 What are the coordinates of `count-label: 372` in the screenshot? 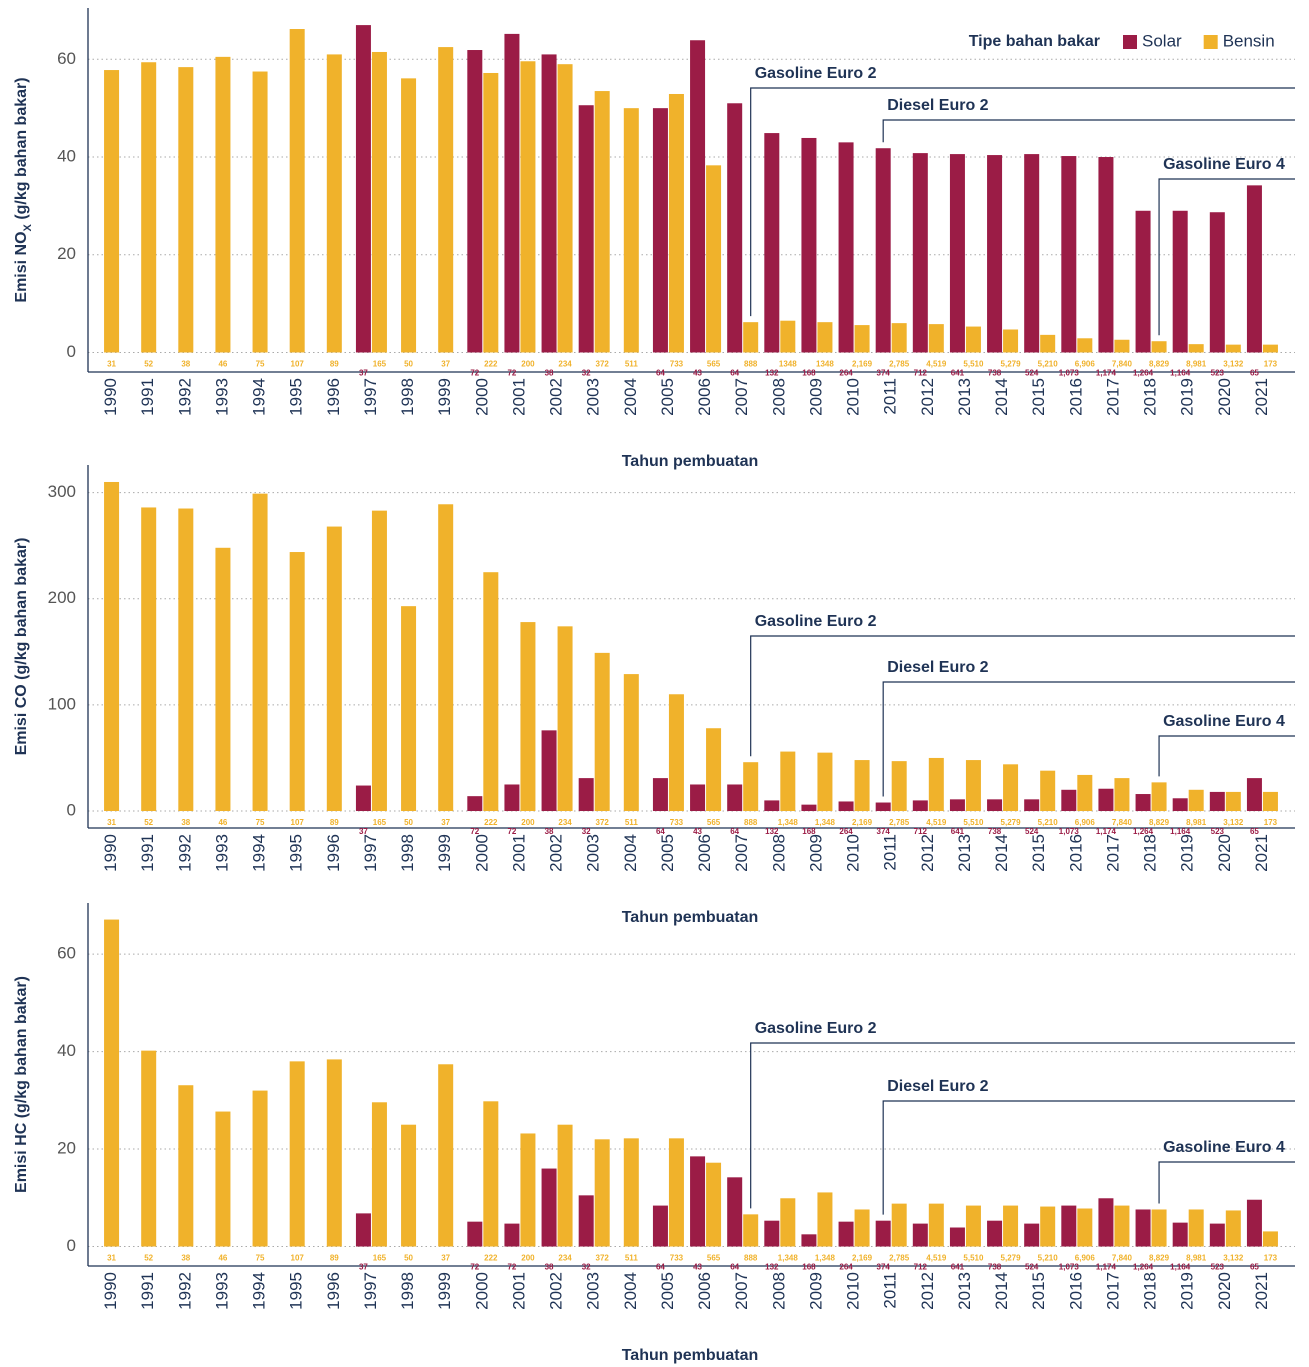 It's located at (603, 822).